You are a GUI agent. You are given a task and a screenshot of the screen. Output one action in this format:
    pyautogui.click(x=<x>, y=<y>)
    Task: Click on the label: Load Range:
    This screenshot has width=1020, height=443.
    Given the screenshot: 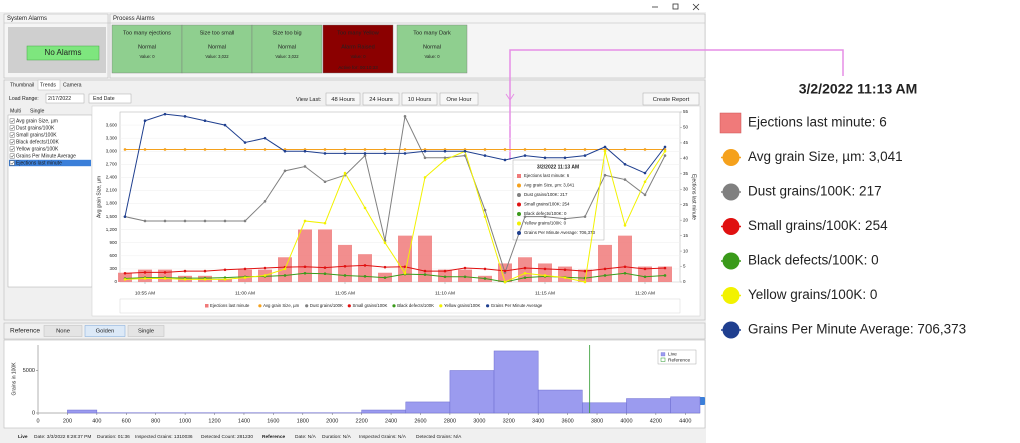 What is the action you would take?
    pyautogui.click(x=24, y=99)
    